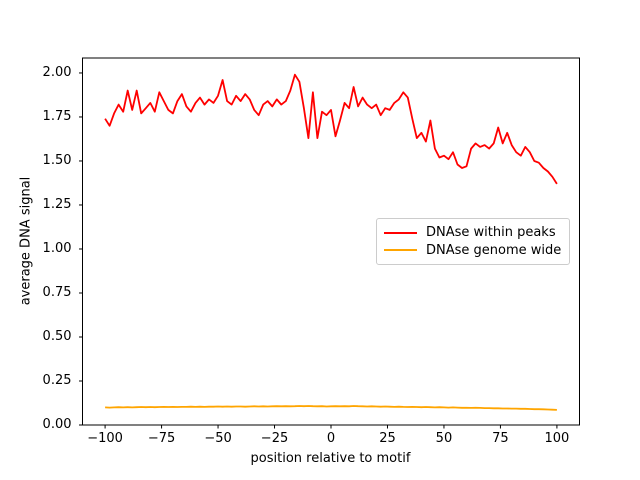 This screenshot has height=480, width=640. Describe the element at coordinates (57, 248) in the screenshot. I see `y-tick-label: 1.00` at that location.